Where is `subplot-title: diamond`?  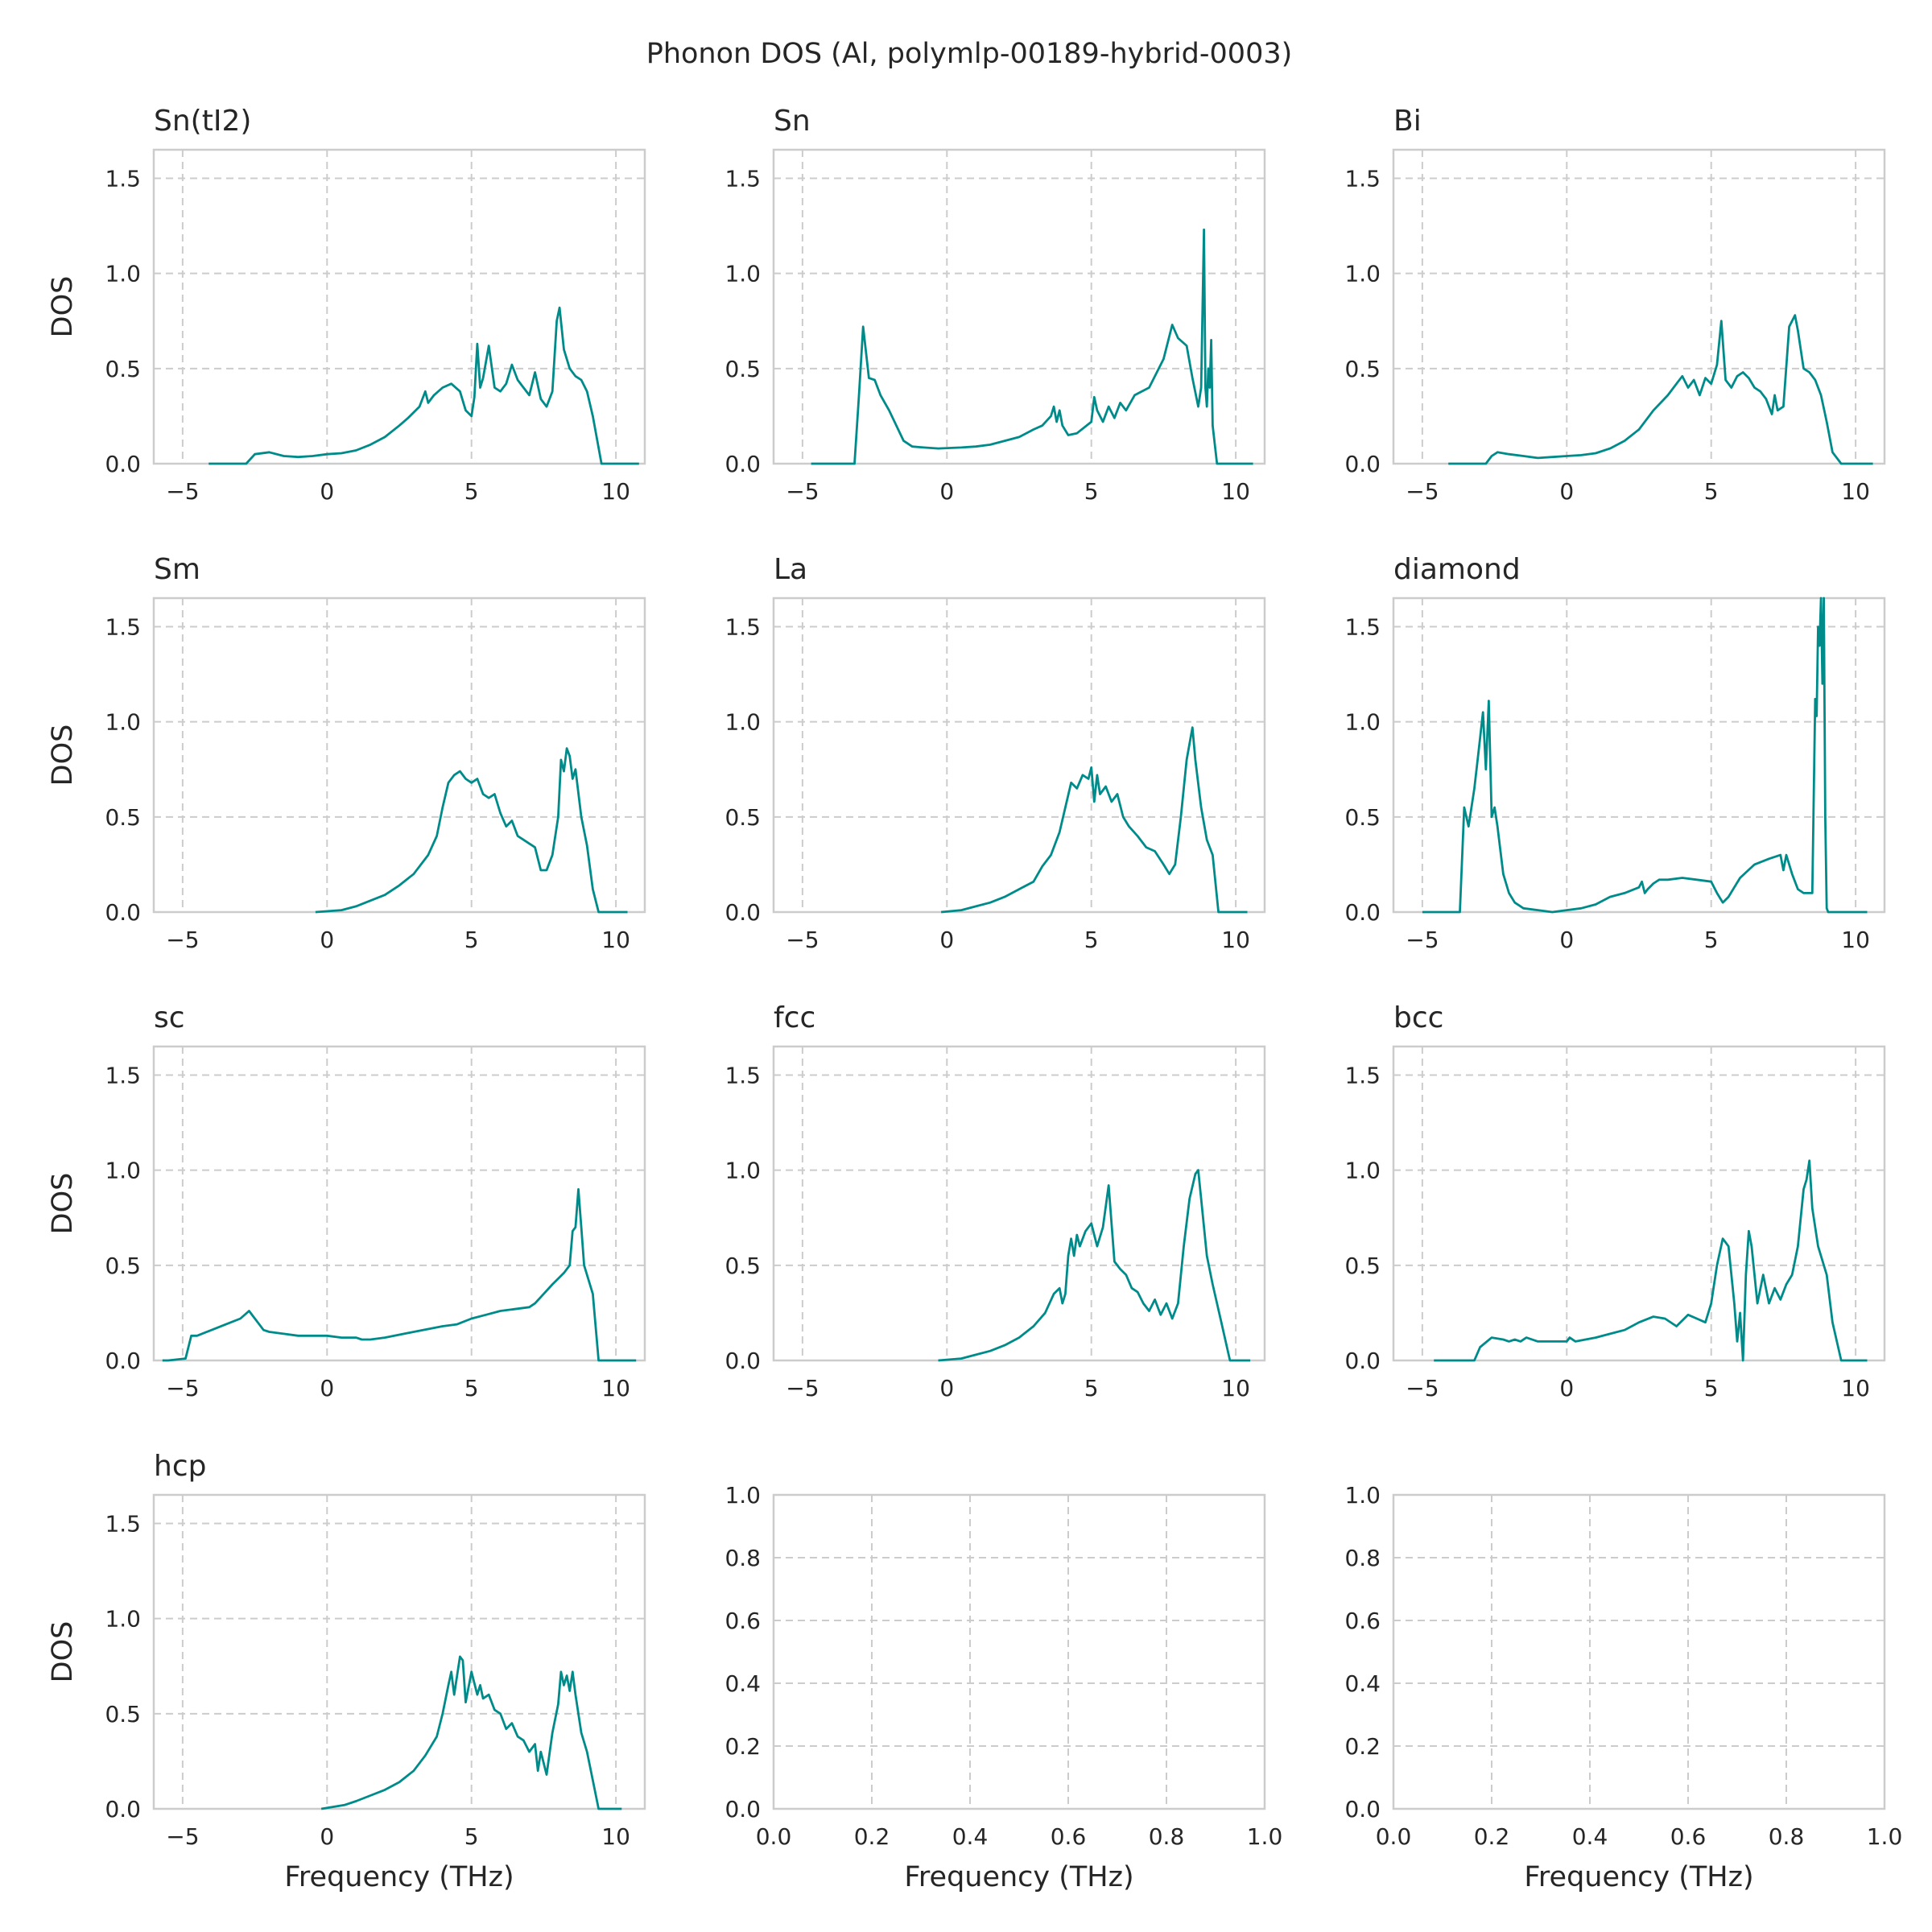 subplot-title: diamond is located at coordinates (1457, 569).